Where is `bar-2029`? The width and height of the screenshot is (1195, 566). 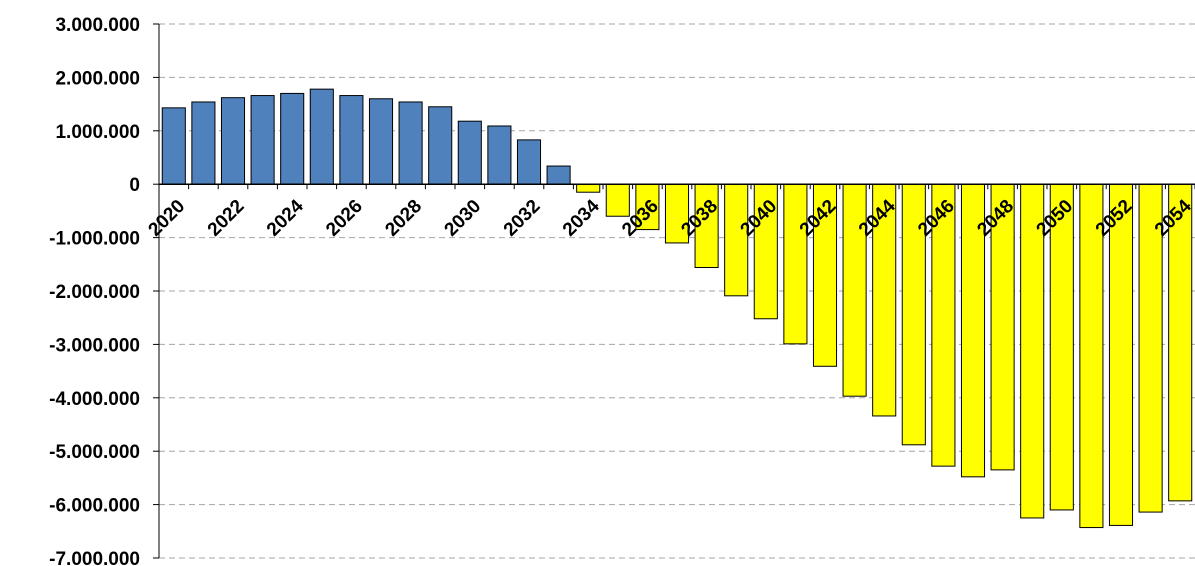 bar-2029 is located at coordinates (440, 145).